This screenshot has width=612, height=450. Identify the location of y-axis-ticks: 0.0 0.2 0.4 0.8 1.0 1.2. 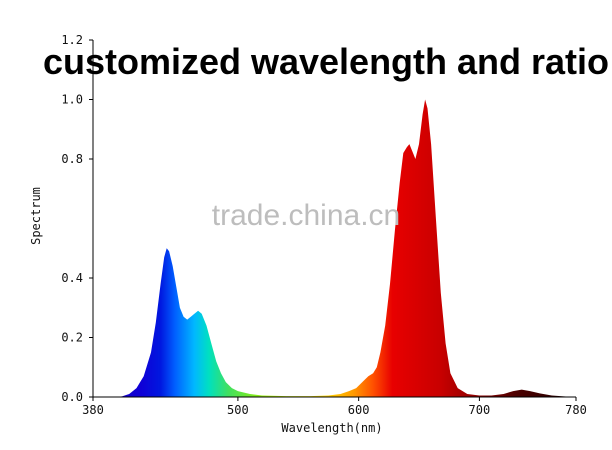
(77, 218).